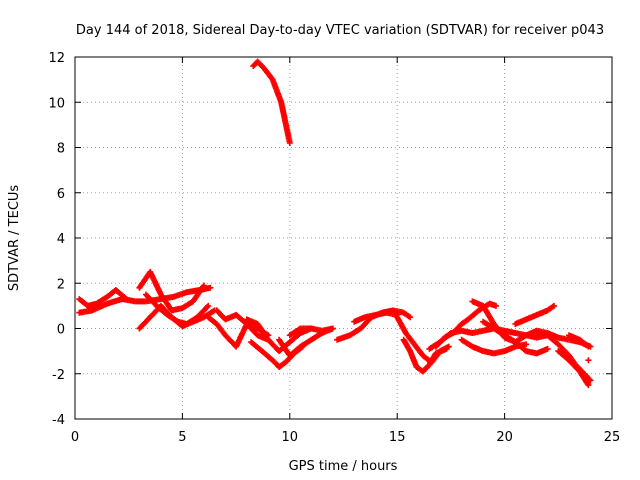 This screenshot has width=640, height=480. I want to click on y-tick-label: -4, so click(58, 420).